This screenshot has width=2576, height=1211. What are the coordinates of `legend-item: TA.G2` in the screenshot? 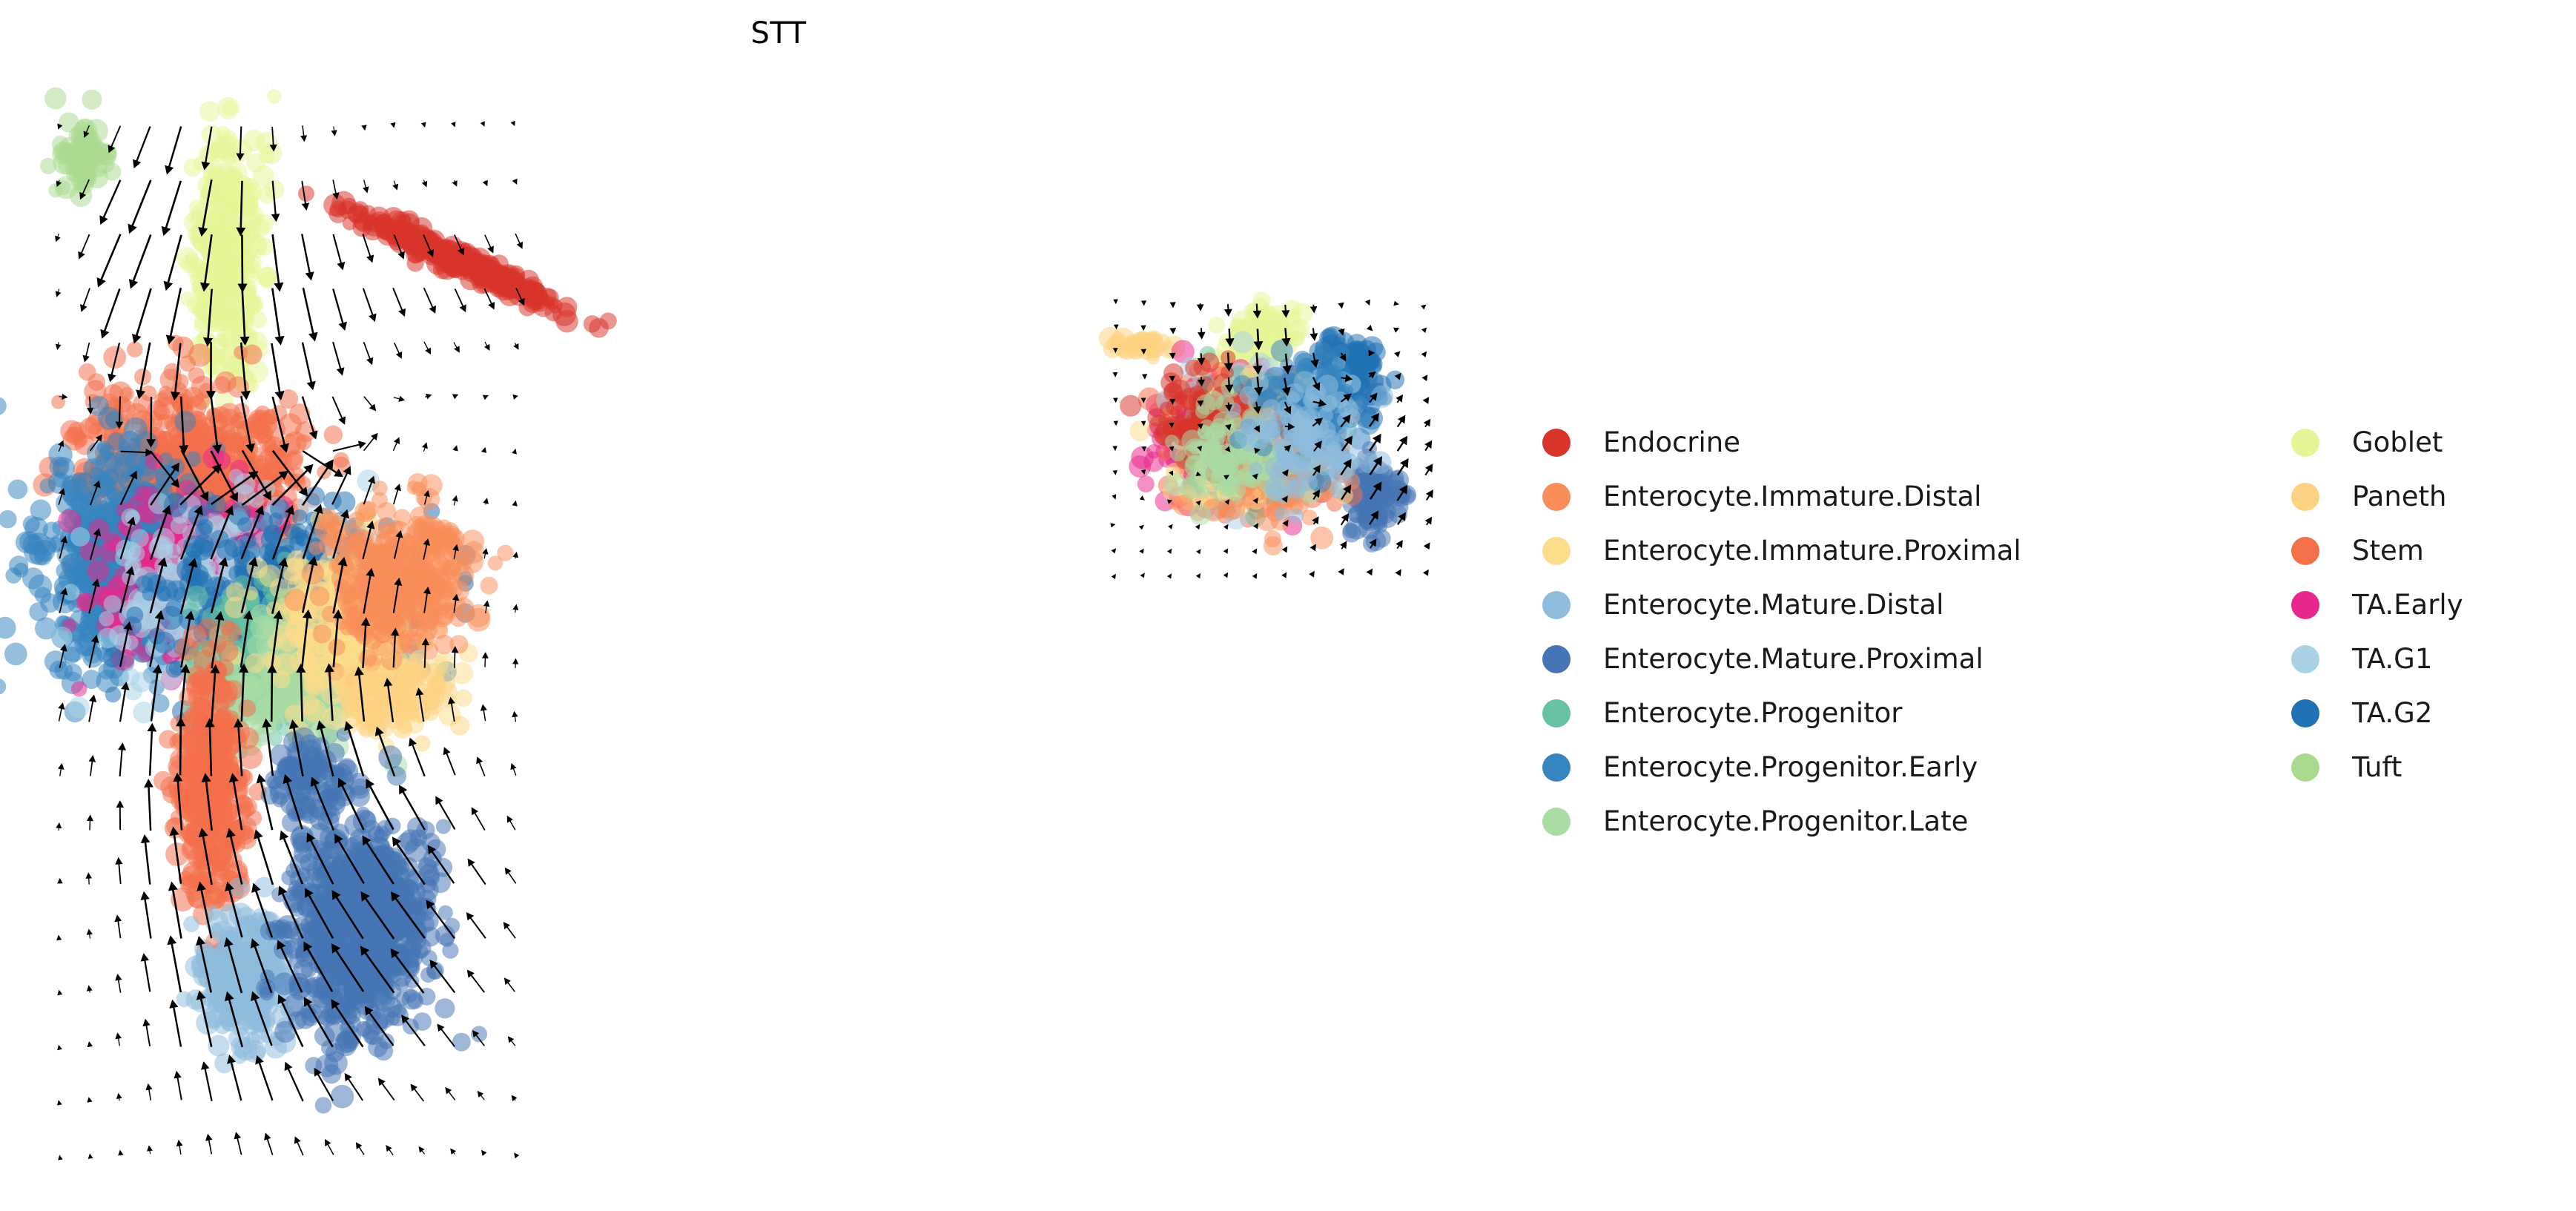 It's located at (2377, 713).